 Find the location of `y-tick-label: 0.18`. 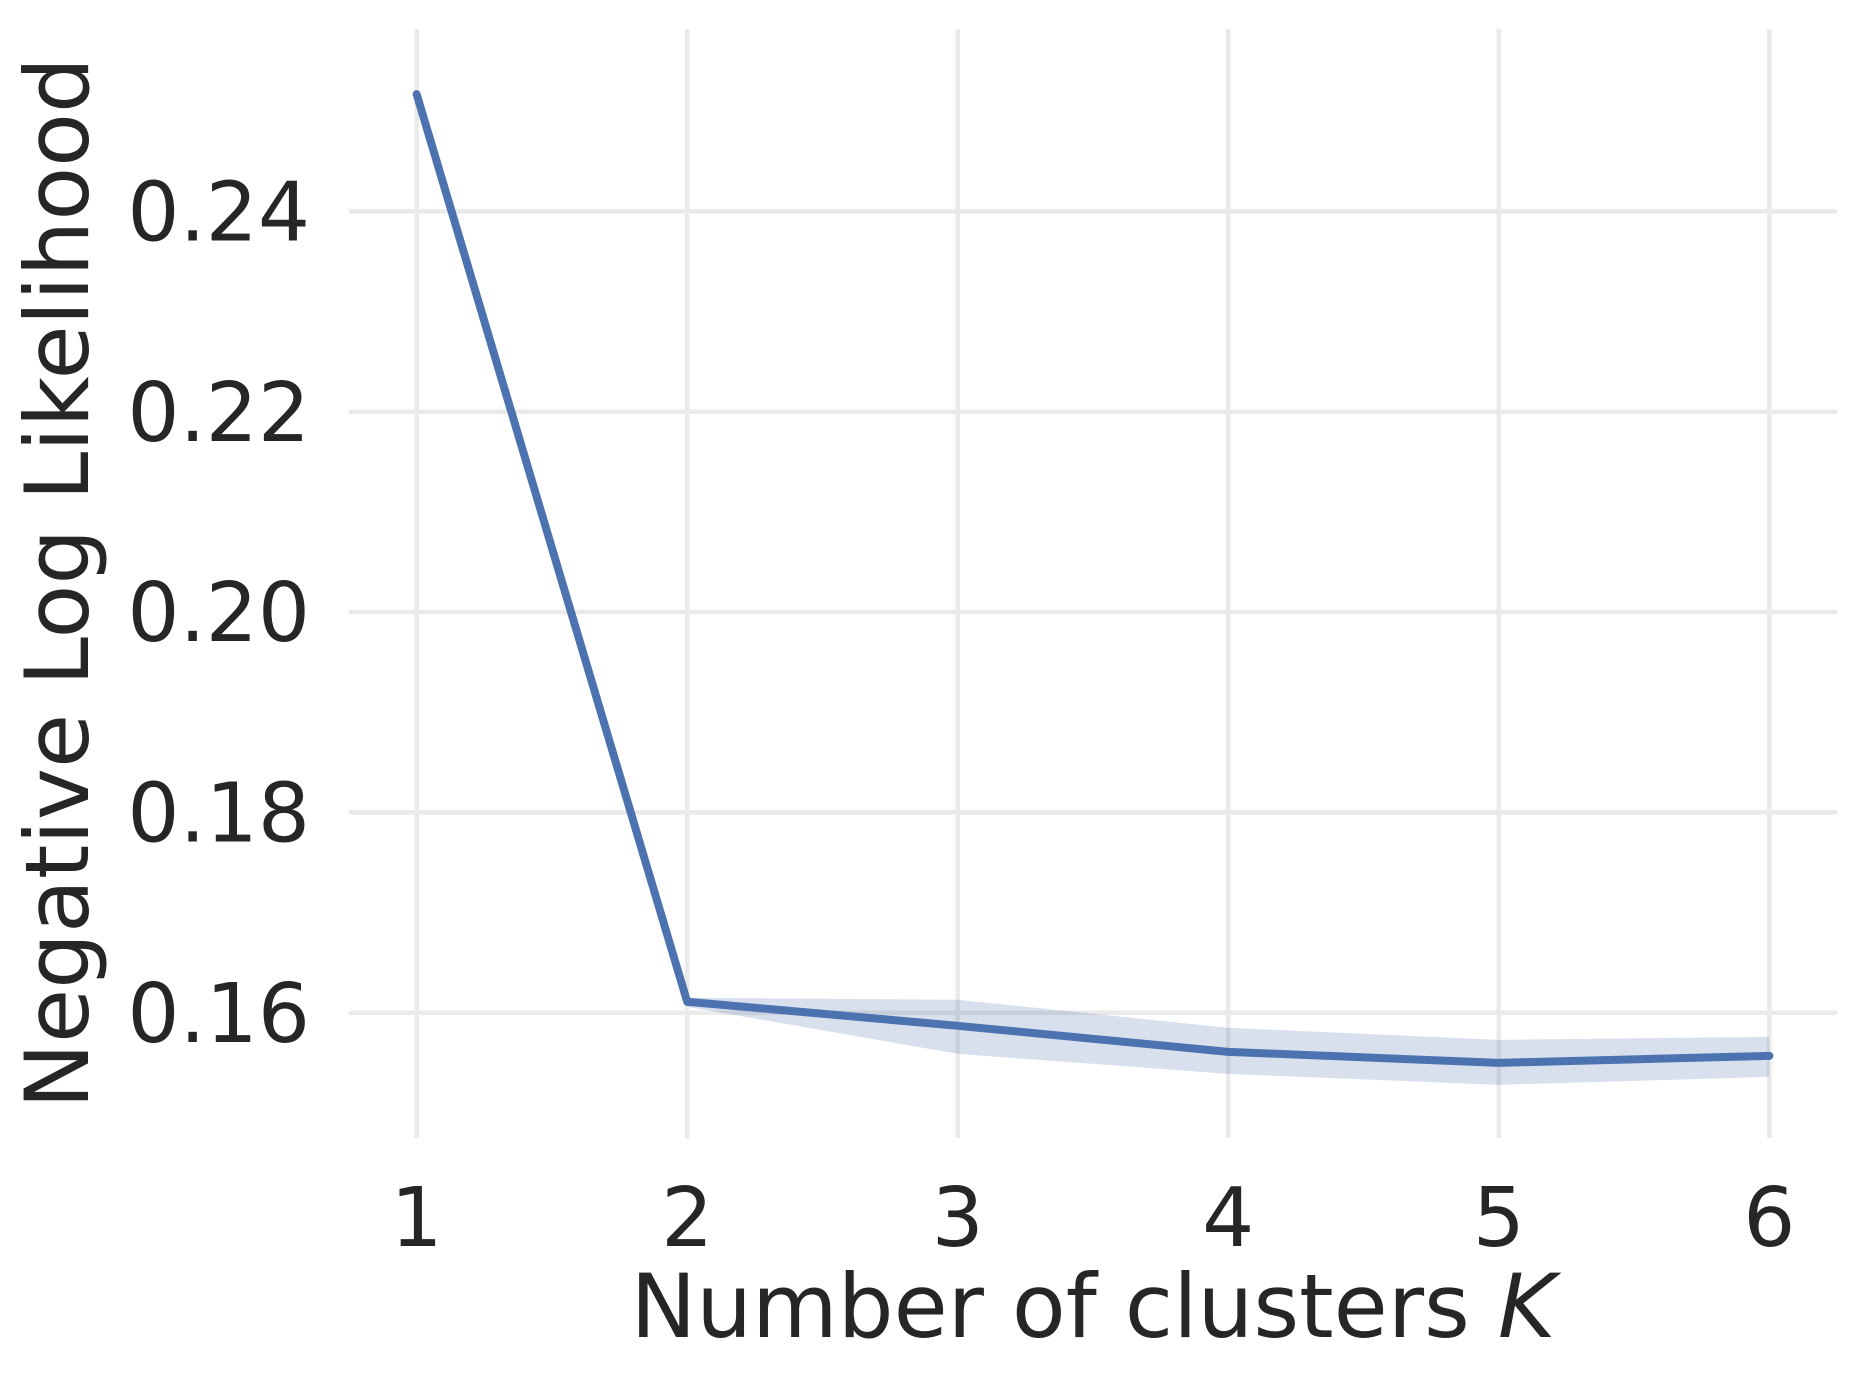

y-tick-label: 0.18 is located at coordinates (218, 814).